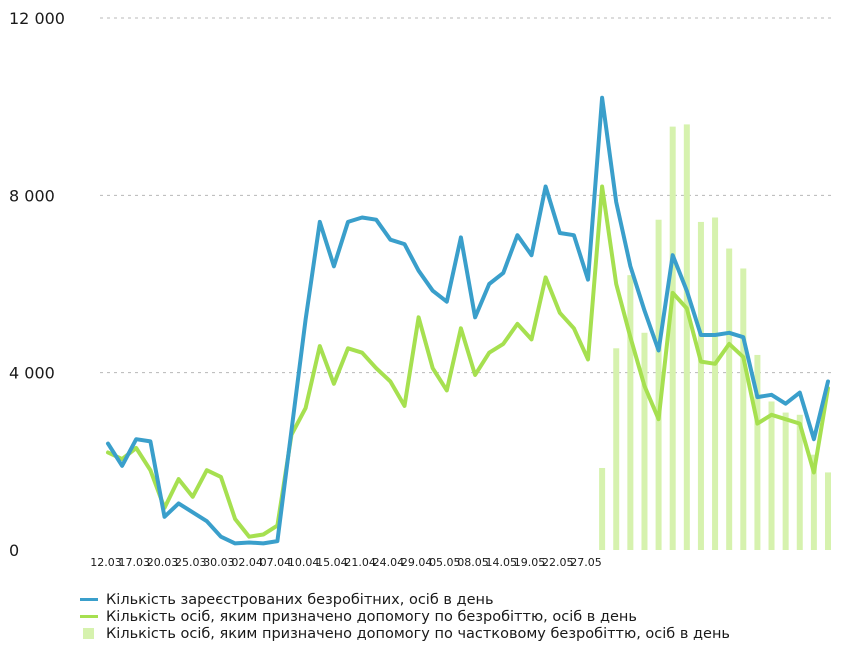  Describe the element at coordinates (502, 562) in the screenshot. I see `x-tick-label: 14.05` at that location.